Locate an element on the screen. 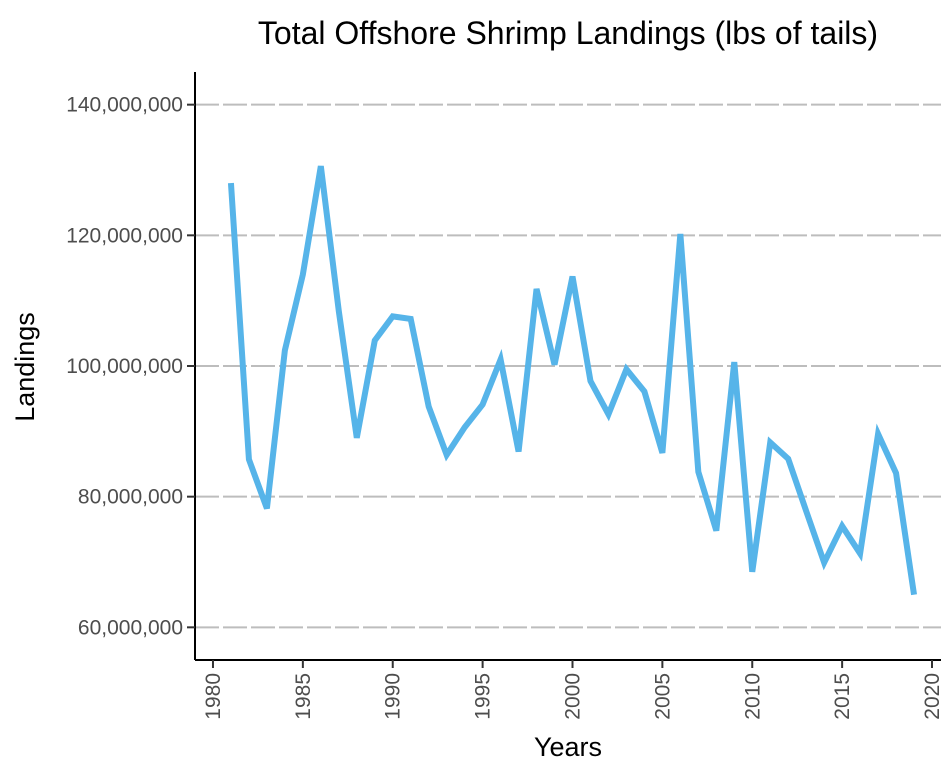 The image size is (941, 760). x-axis-title: Years is located at coordinates (568, 746).